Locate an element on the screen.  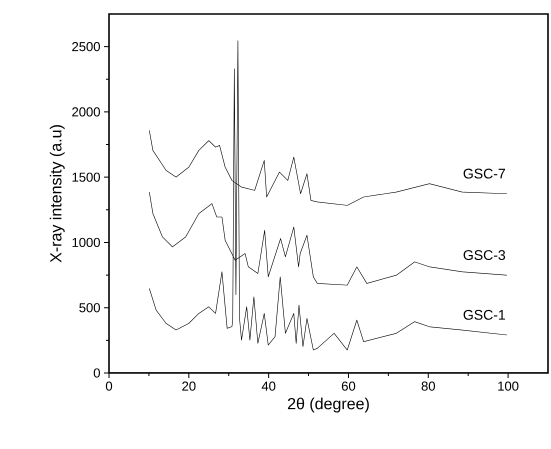
x-tick-label: 100 is located at coordinates (508, 386).